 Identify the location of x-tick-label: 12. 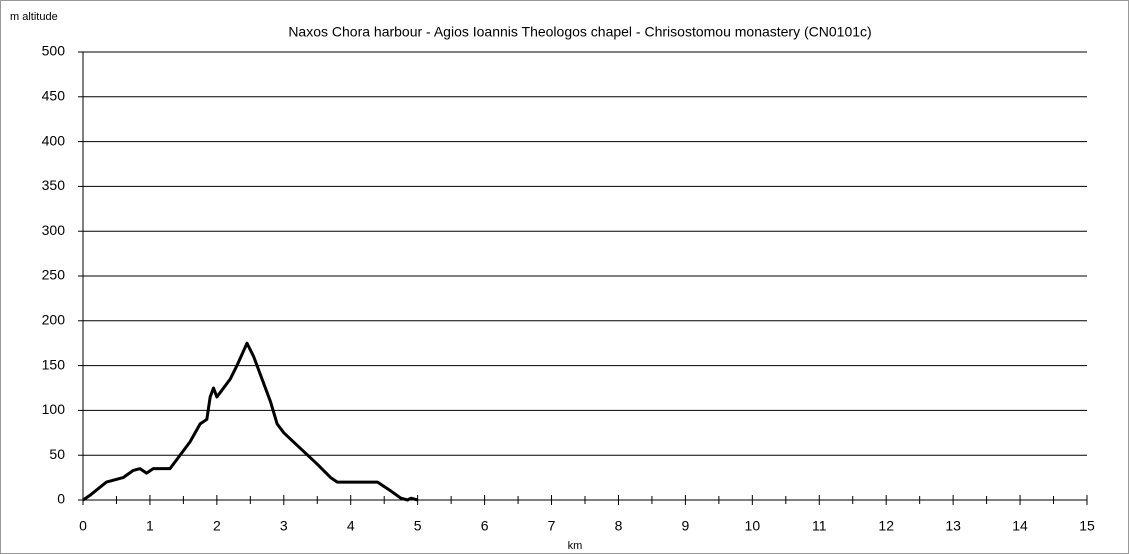
(886, 526).